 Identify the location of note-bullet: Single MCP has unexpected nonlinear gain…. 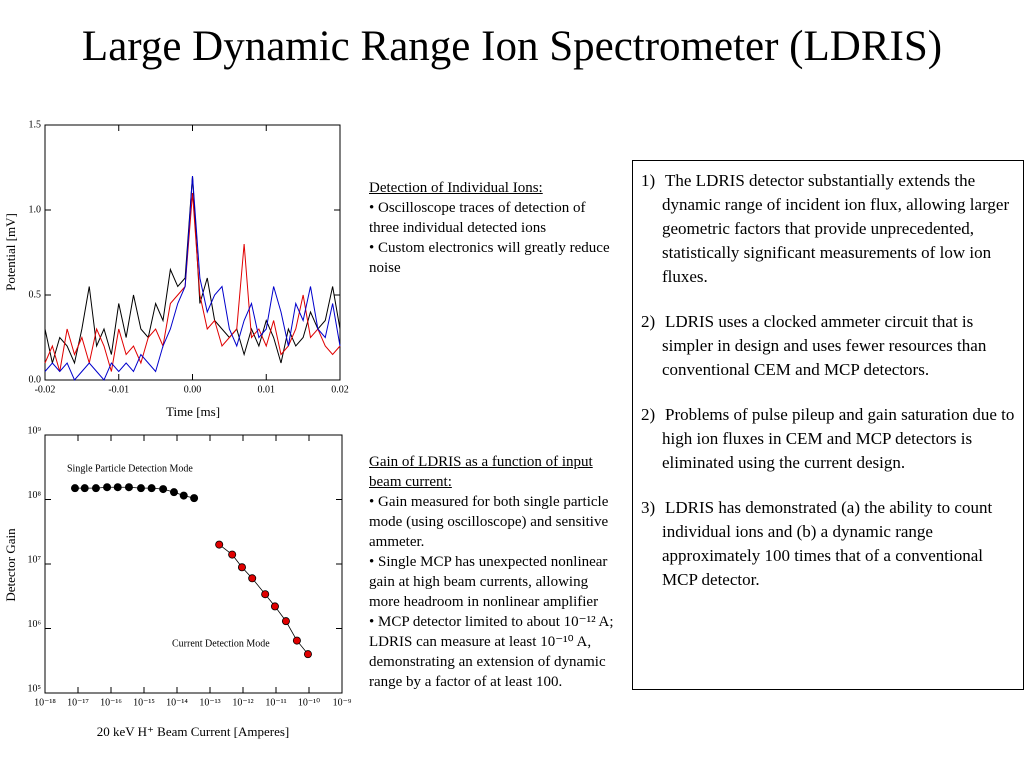
(493, 582).